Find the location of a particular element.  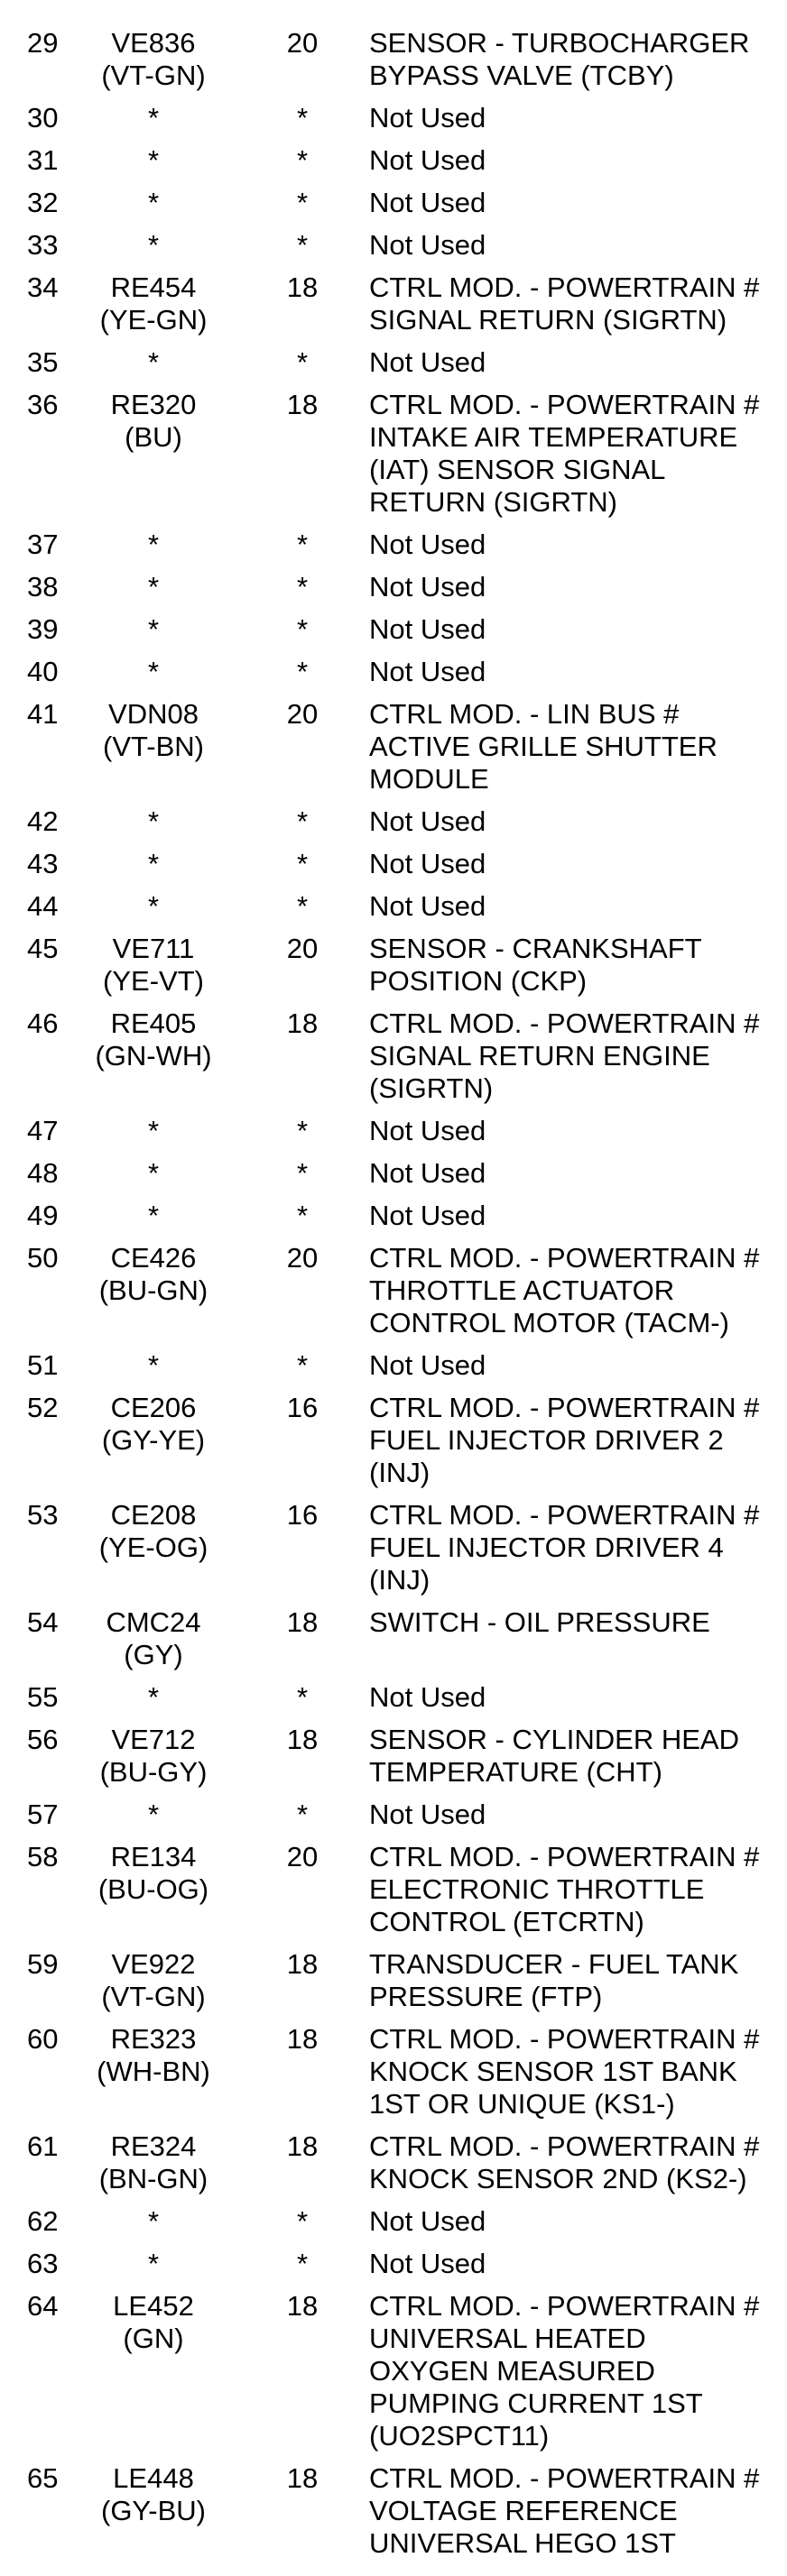

pin-number: 52 is located at coordinates (43, 1408).